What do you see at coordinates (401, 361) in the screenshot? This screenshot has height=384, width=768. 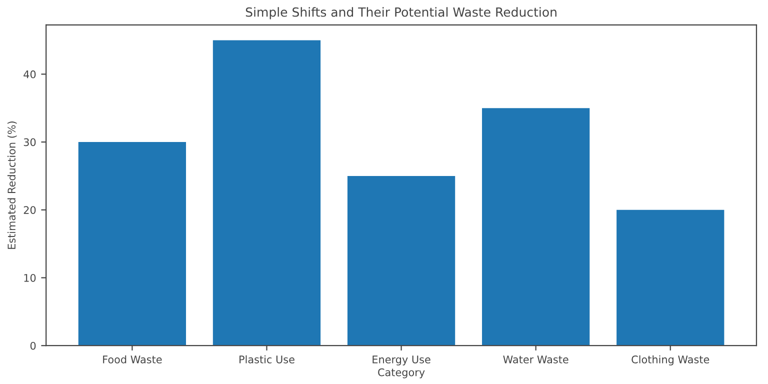 I see `x-tick-label: Energy Use` at bounding box center [401, 361].